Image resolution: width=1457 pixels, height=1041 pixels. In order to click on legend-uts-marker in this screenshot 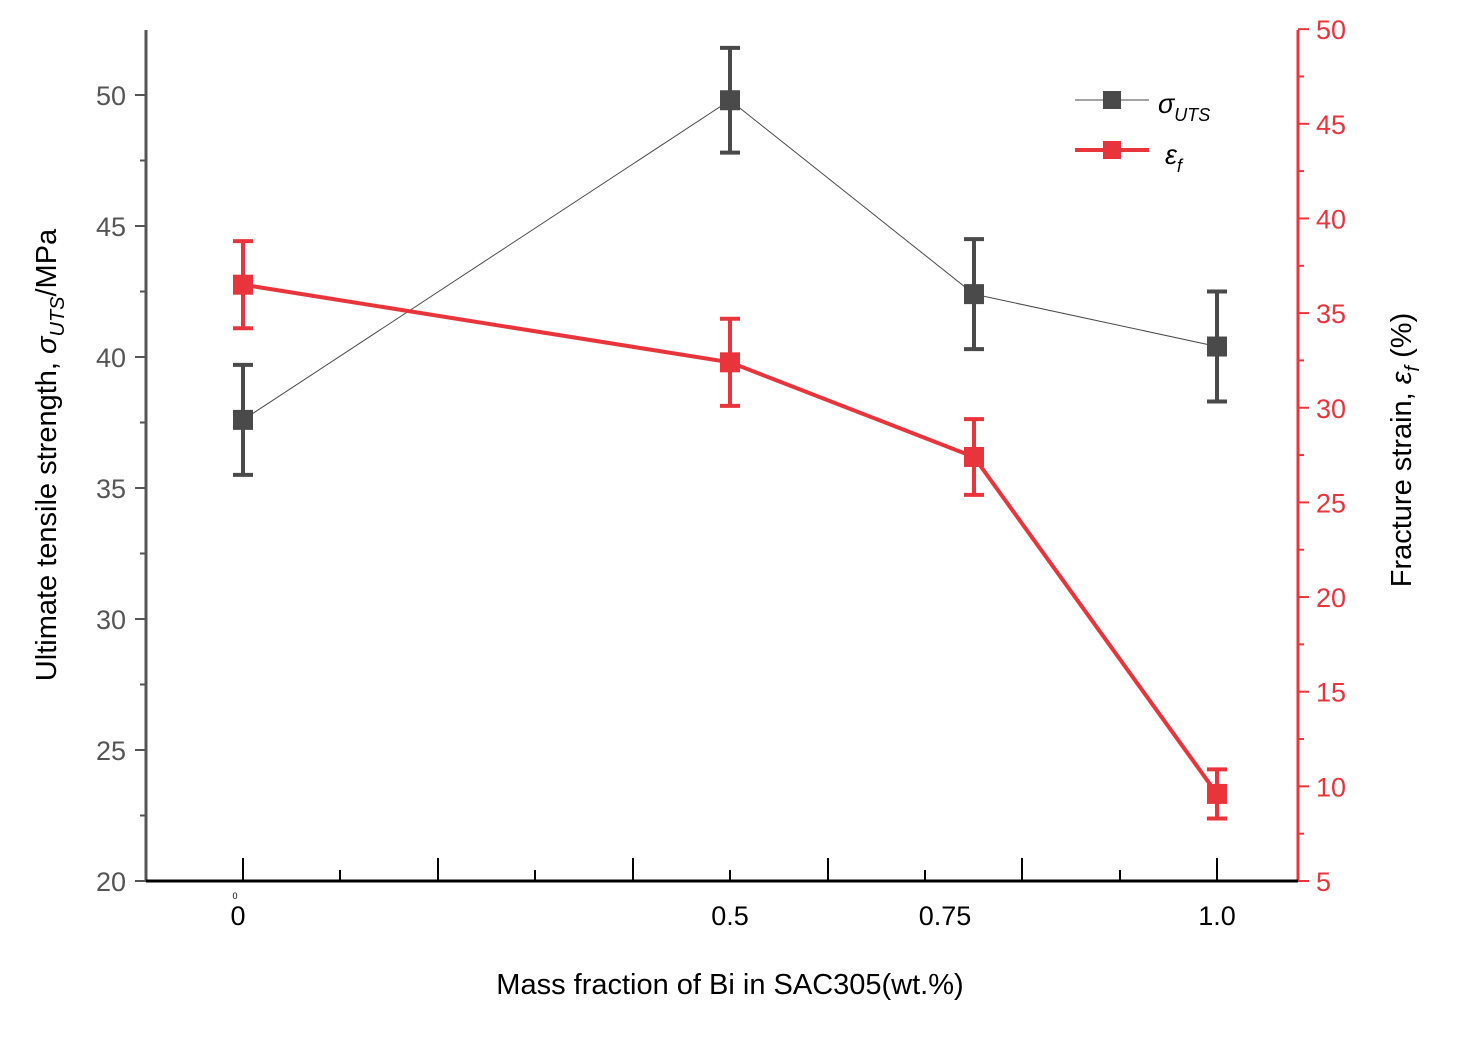, I will do `click(1112, 100)`.